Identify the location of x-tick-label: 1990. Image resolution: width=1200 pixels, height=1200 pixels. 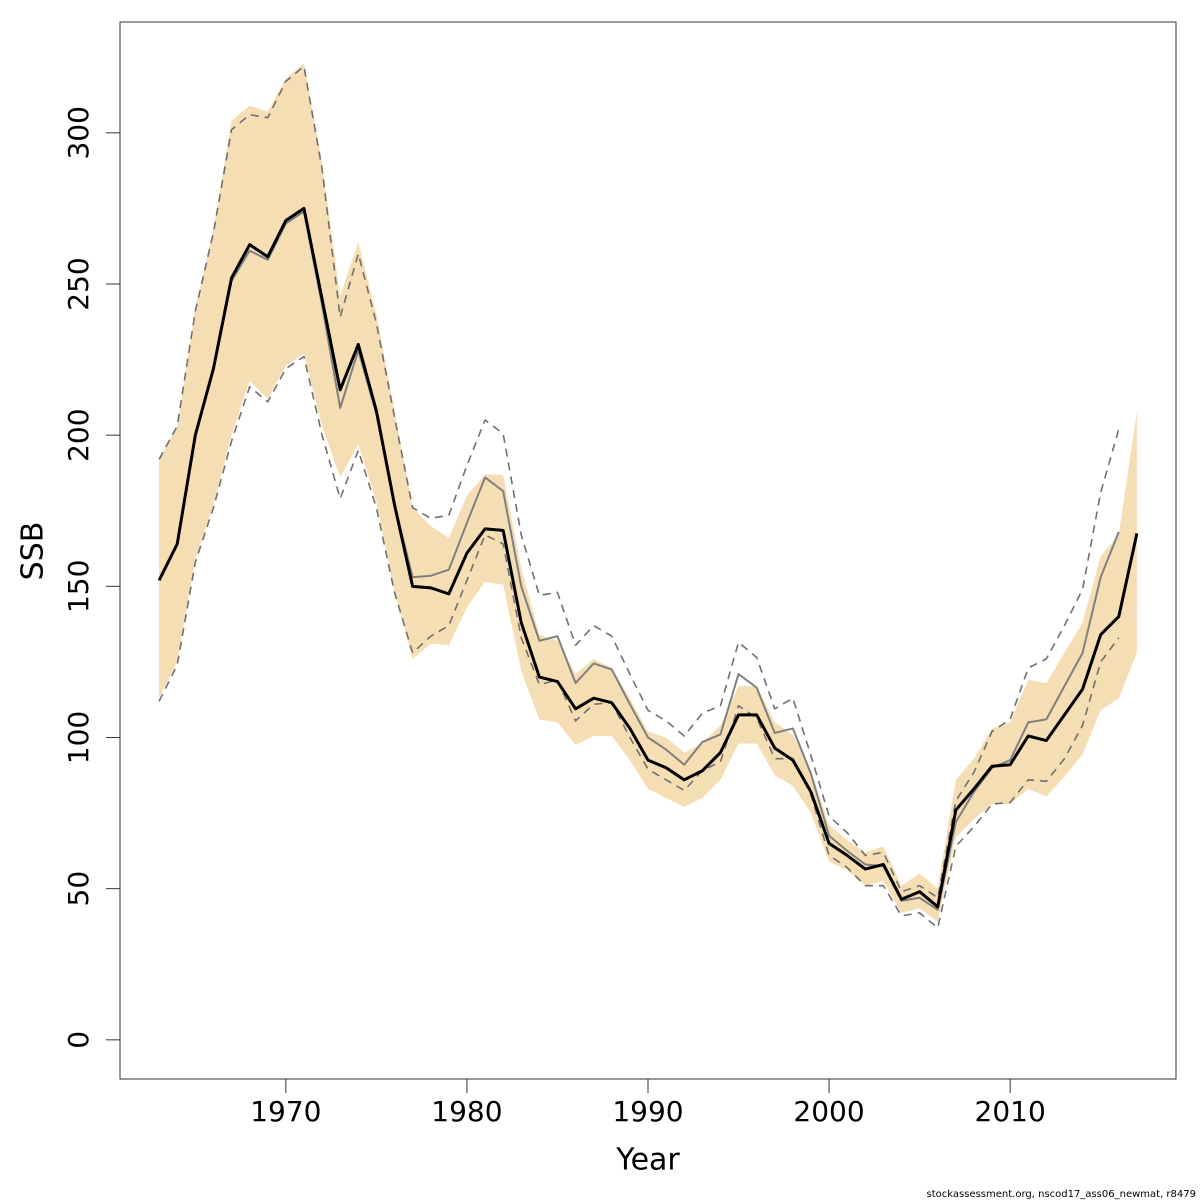
(647, 1111).